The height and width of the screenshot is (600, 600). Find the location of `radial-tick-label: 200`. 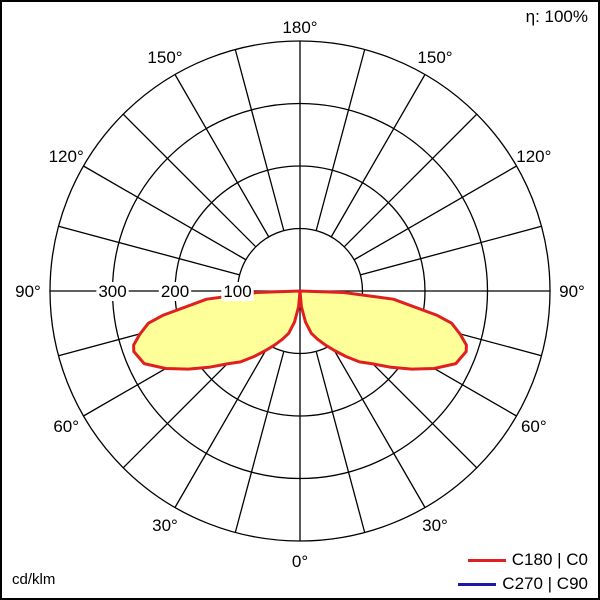

radial-tick-label: 200 is located at coordinates (175, 291).